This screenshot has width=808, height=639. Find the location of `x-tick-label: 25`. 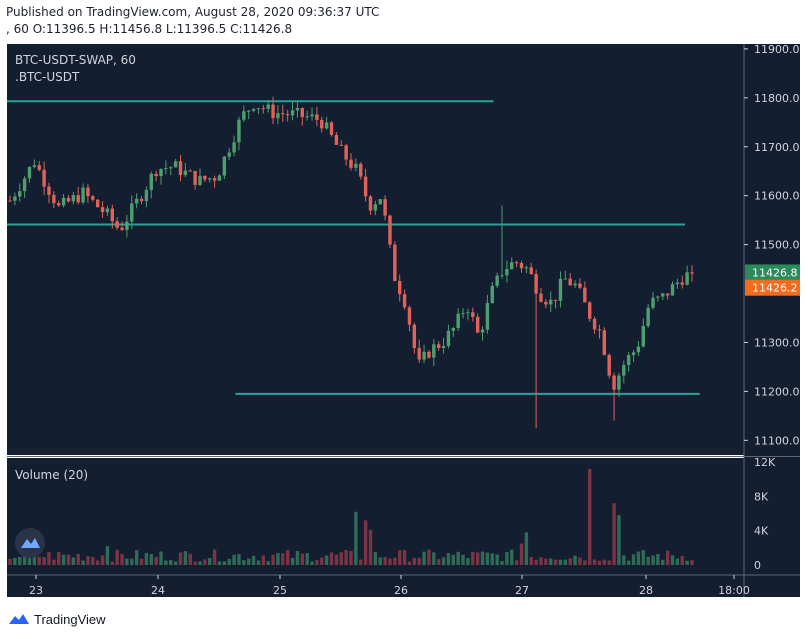

x-tick-label: 25 is located at coordinates (280, 590).